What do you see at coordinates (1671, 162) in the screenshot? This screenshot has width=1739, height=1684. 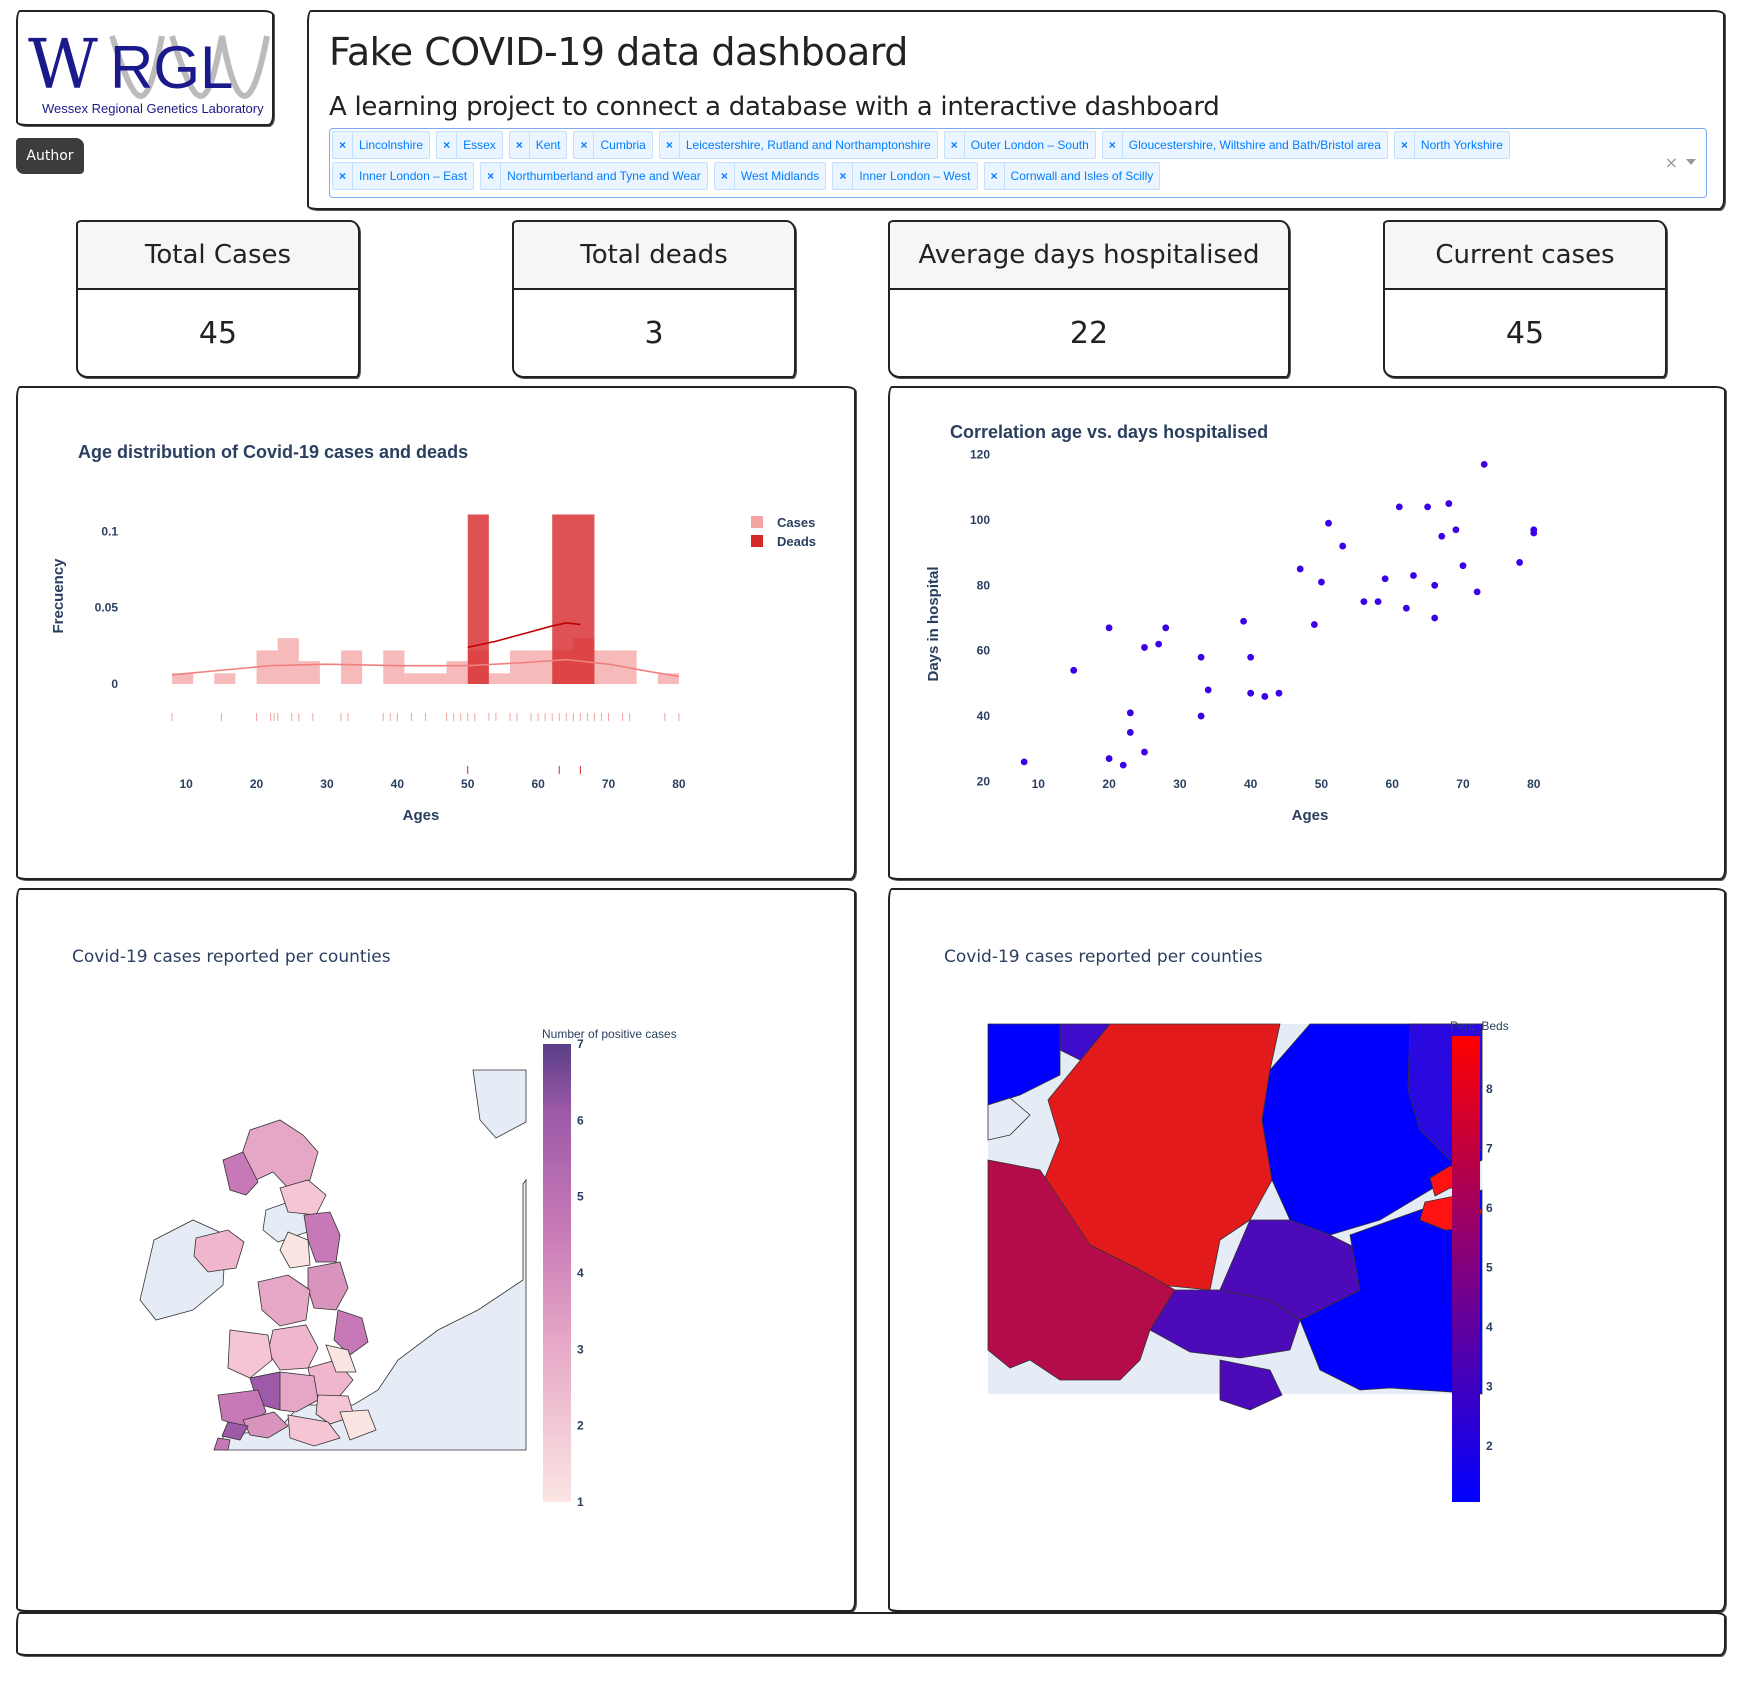 I see `clear-selection-icon: ×` at bounding box center [1671, 162].